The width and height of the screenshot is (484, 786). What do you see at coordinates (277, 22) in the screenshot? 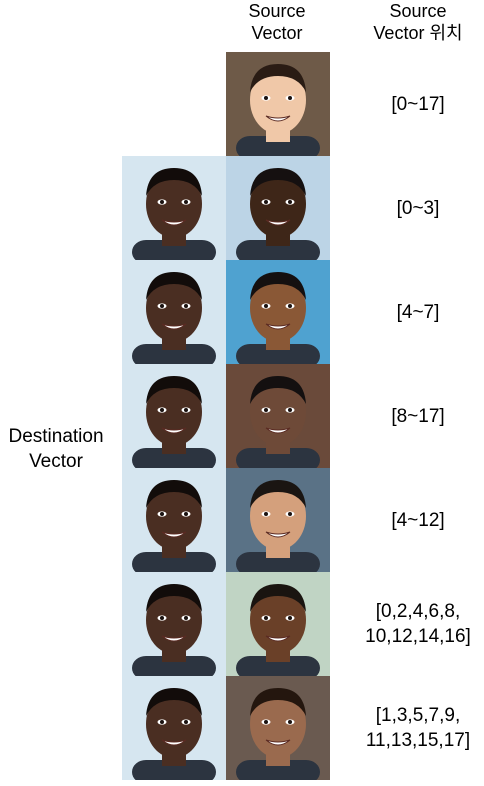
I see `source-vector-header: Source Vector` at bounding box center [277, 22].